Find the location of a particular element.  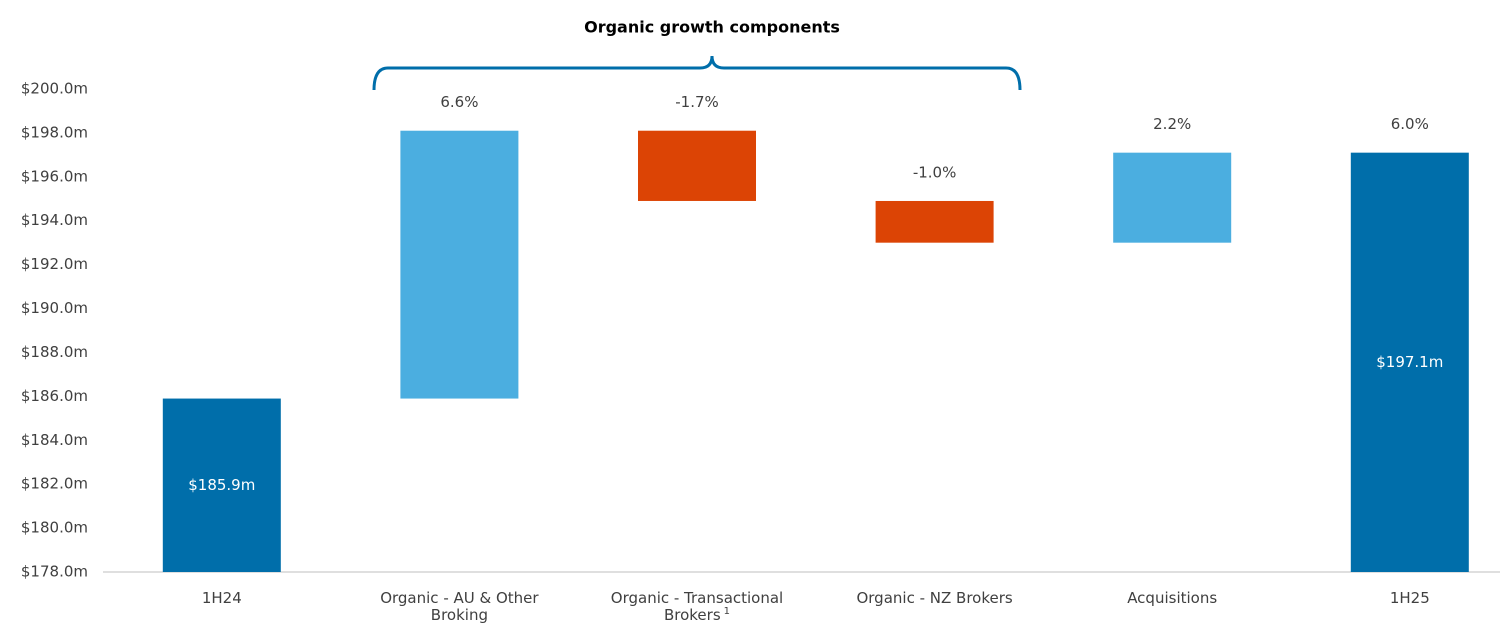

growth-label: -1.7% is located at coordinates (697, 102).